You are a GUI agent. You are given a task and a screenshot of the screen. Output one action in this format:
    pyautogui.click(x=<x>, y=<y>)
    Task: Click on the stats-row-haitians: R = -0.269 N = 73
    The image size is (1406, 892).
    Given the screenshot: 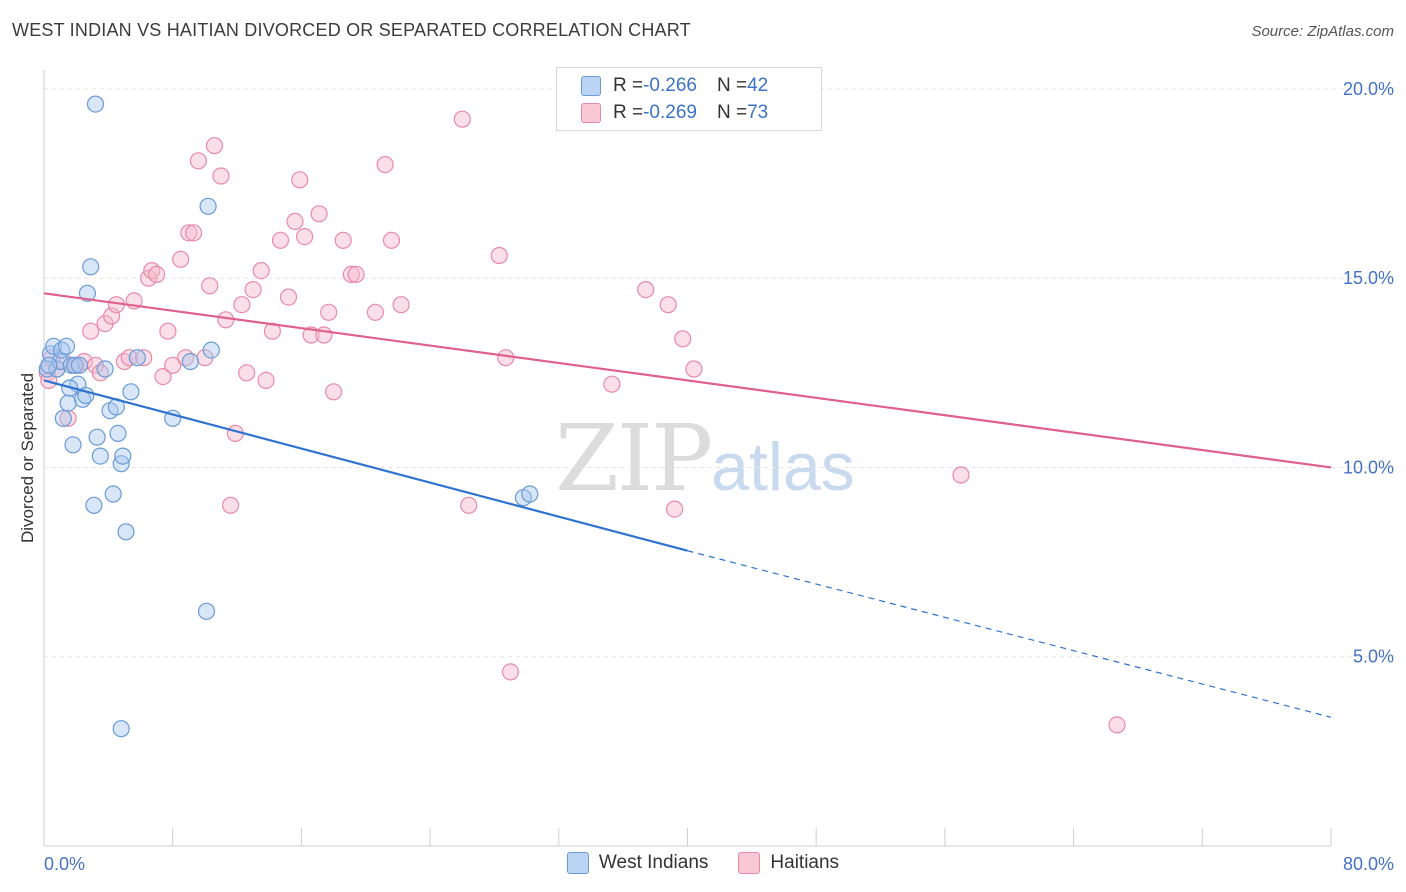 What is the action you would take?
    pyautogui.click(x=674, y=113)
    